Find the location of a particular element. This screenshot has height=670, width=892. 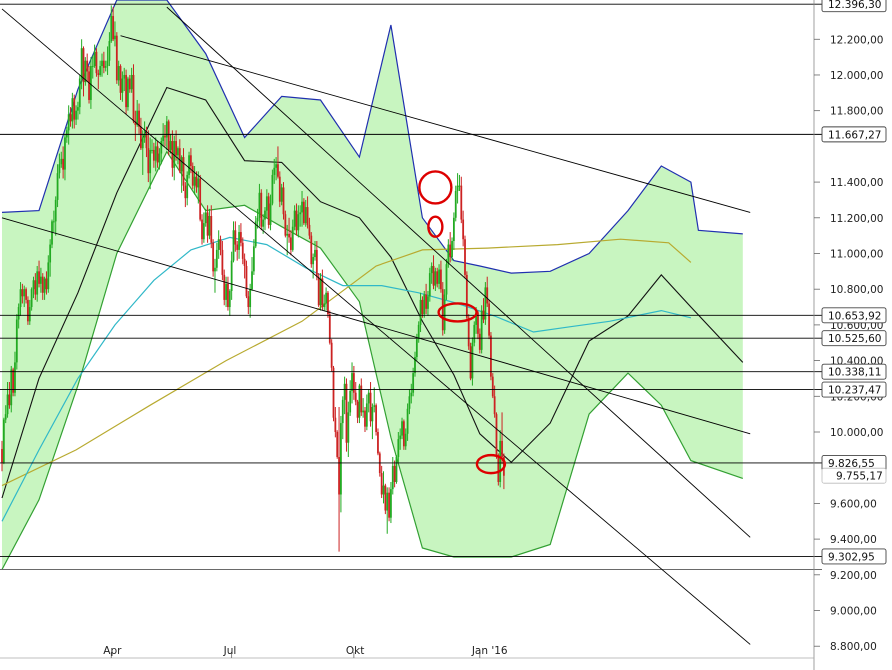

y-tick-label: 9.400,00 is located at coordinates (853, 540).